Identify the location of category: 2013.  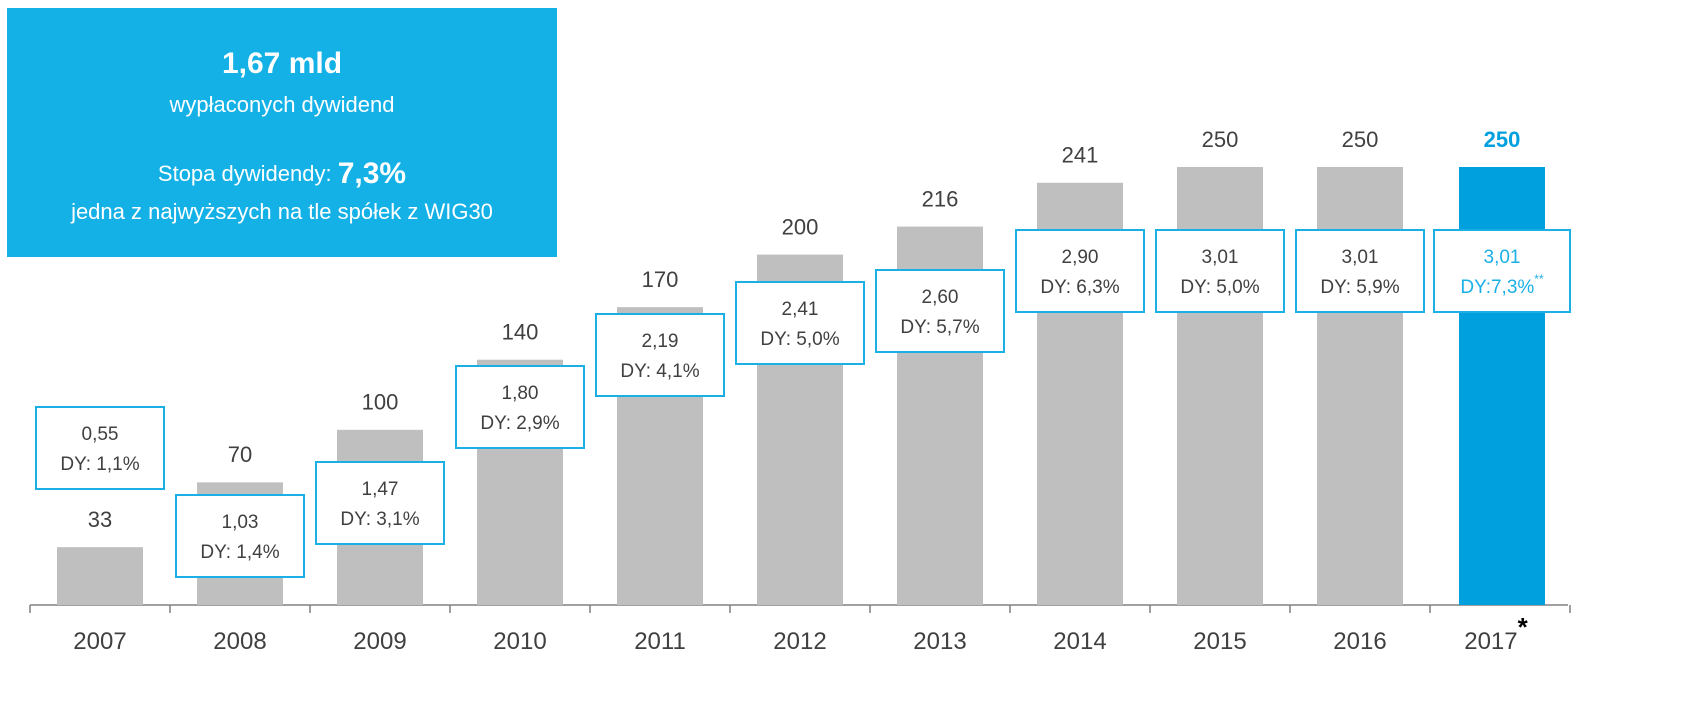
(939, 641).